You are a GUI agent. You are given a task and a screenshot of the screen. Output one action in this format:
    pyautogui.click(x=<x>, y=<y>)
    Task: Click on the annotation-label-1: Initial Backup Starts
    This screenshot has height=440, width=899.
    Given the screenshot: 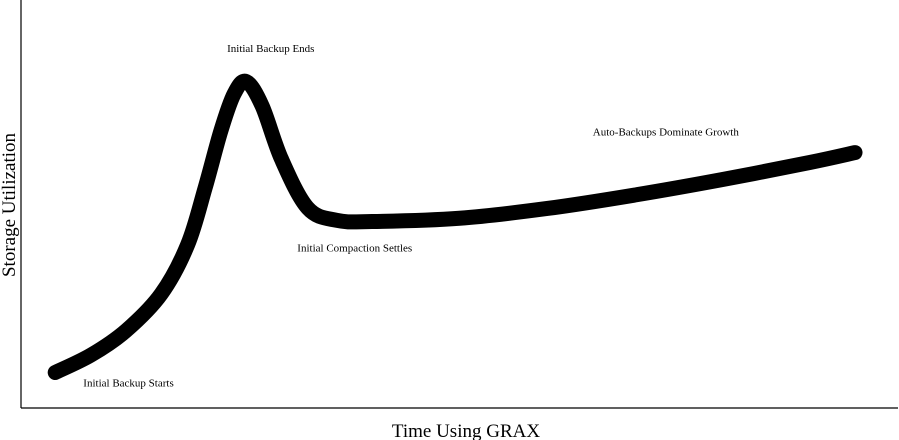 What is the action you would take?
    pyautogui.click(x=128, y=383)
    